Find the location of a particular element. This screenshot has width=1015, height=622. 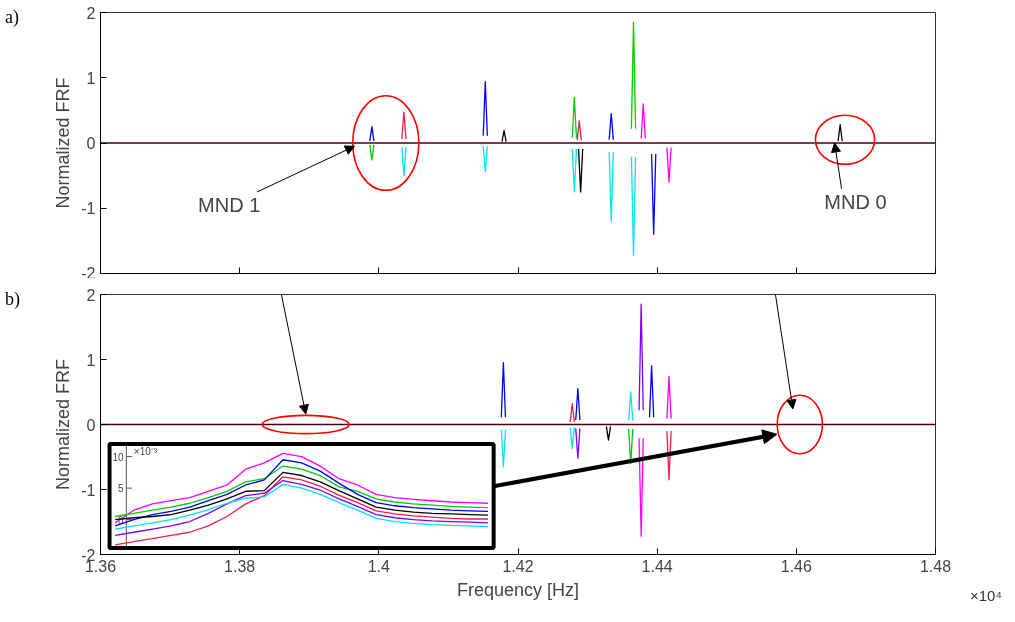

text: ×10⁴ is located at coordinates (986, 595).